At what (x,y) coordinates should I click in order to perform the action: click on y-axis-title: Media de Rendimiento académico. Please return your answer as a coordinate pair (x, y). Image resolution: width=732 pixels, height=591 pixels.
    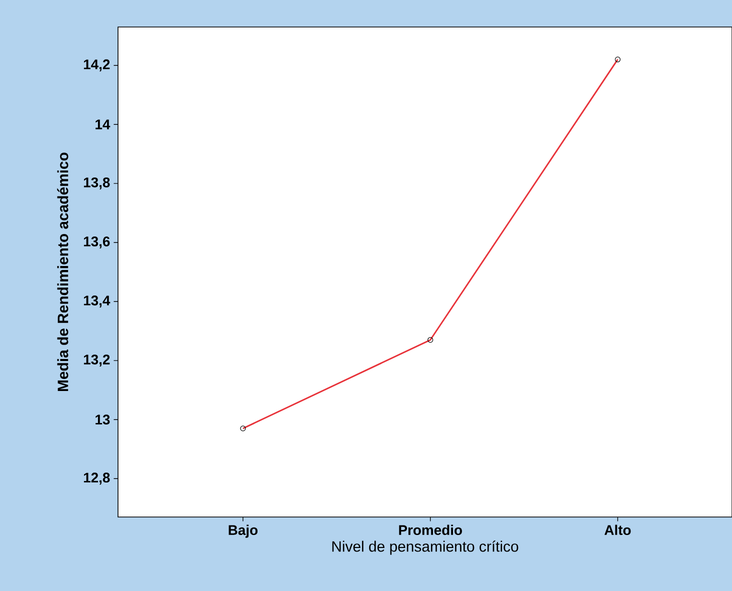
    Looking at the image, I should click on (62, 271).